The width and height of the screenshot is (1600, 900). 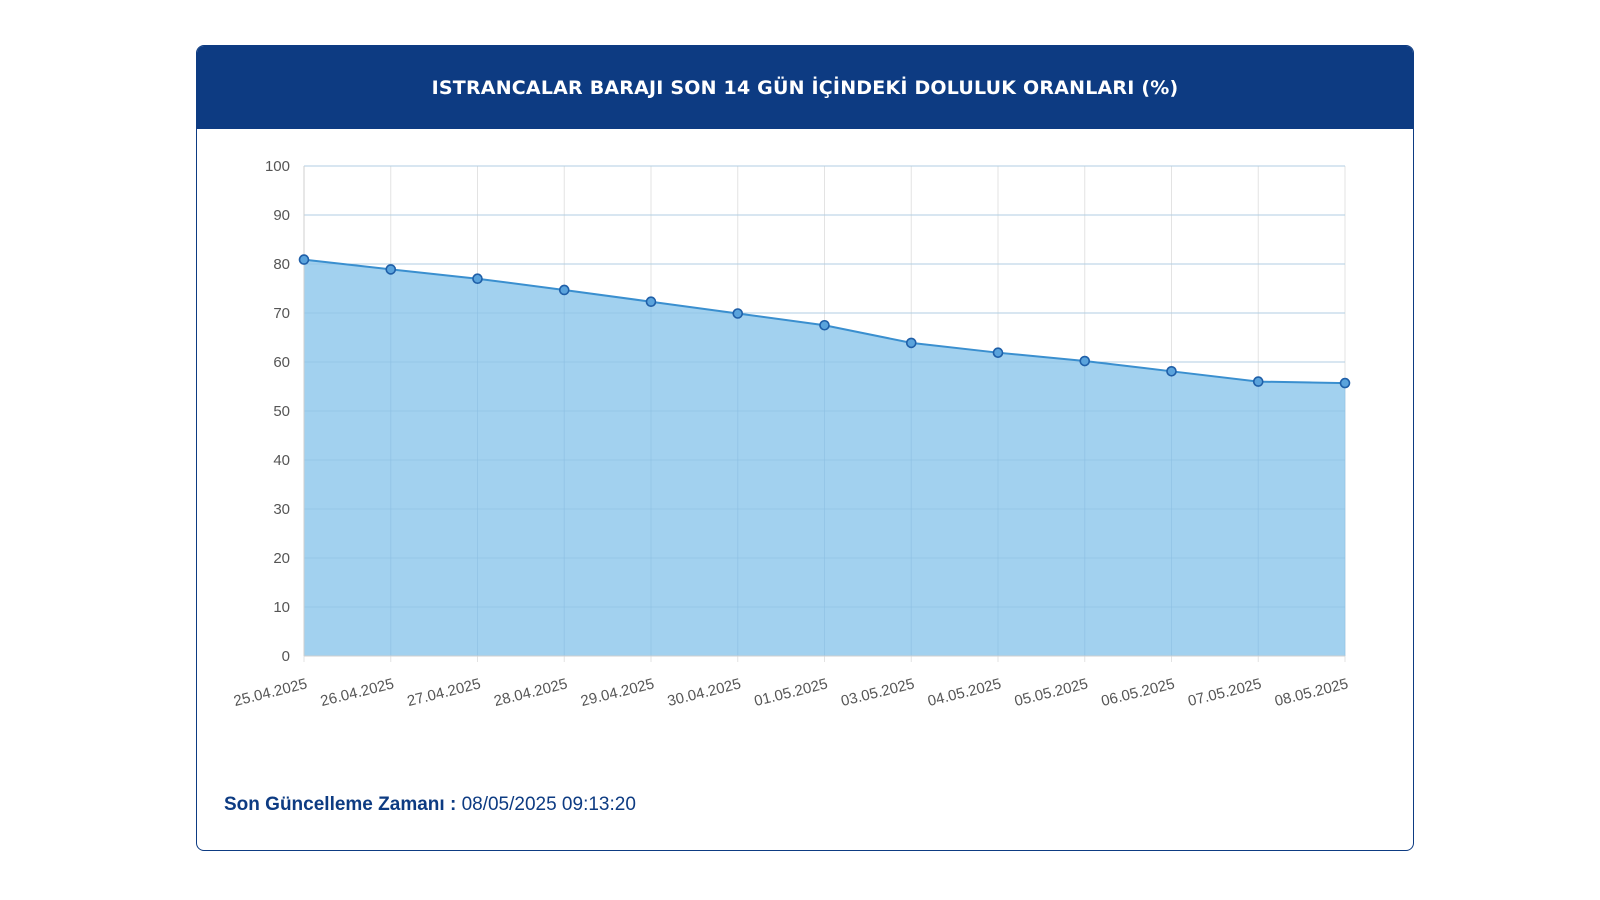 What do you see at coordinates (704, 692) in the screenshot?
I see `x-tick-label: 30.04.2025` at bounding box center [704, 692].